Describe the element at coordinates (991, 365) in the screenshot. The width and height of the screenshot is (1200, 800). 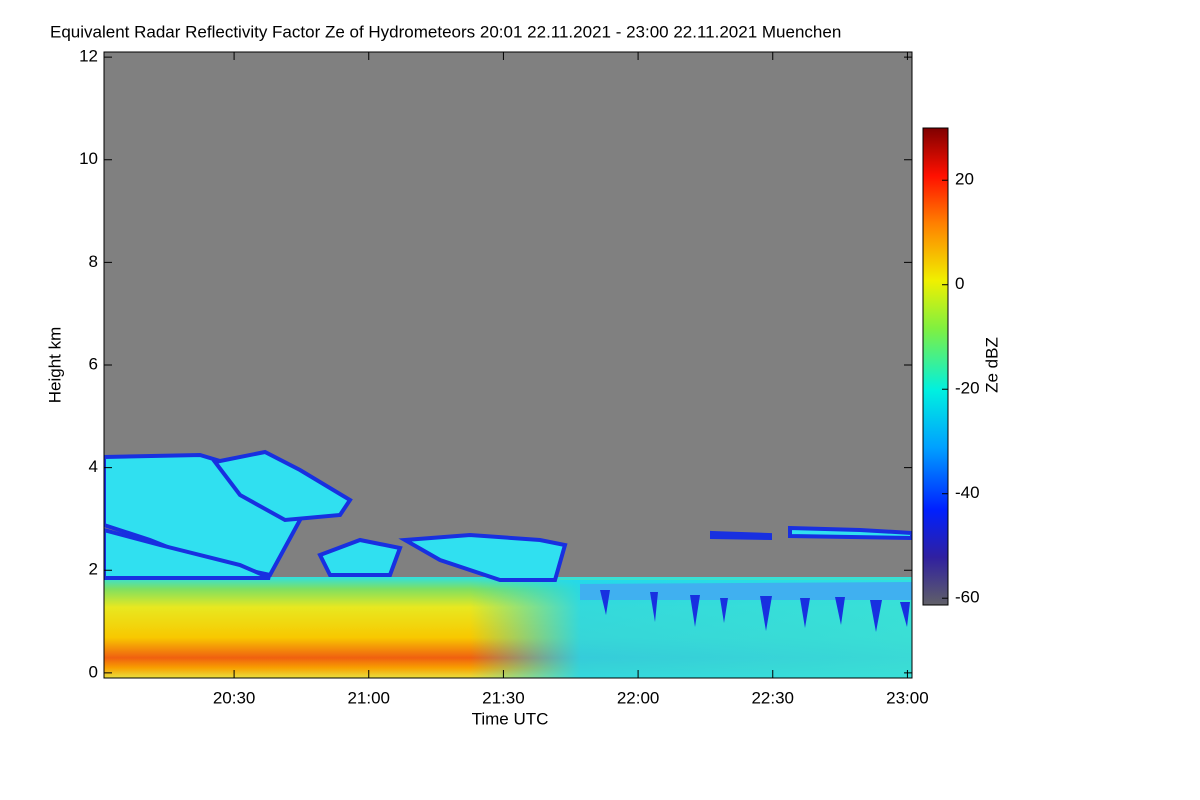
I see `colorbar-label: Ze dBZ` at that location.